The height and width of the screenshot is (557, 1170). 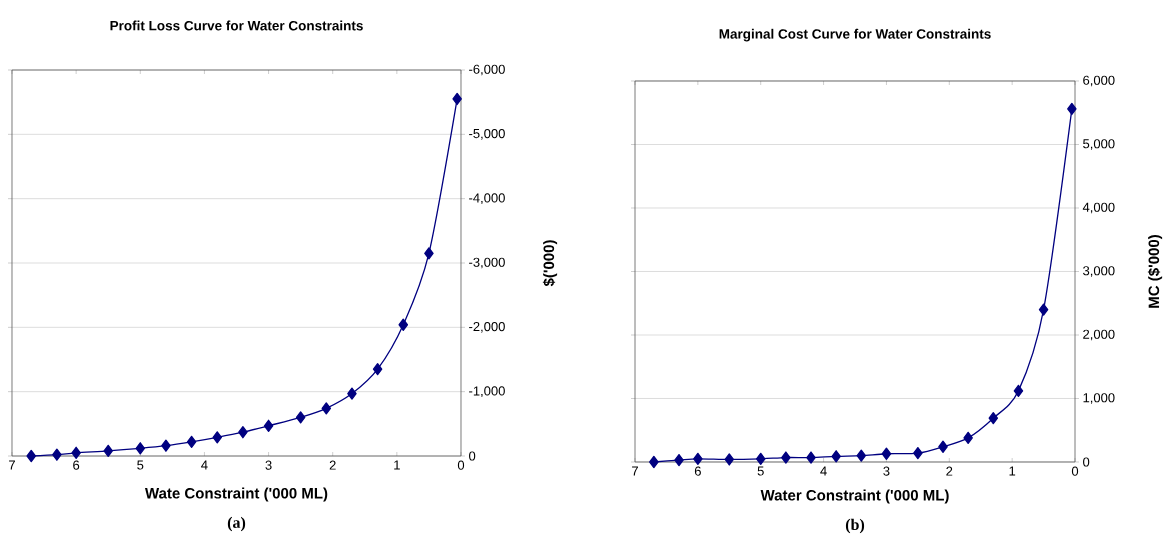 What do you see at coordinates (1099, 81) in the screenshot?
I see `y-tick-label: 6,000` at bounding box center [1099, 81].